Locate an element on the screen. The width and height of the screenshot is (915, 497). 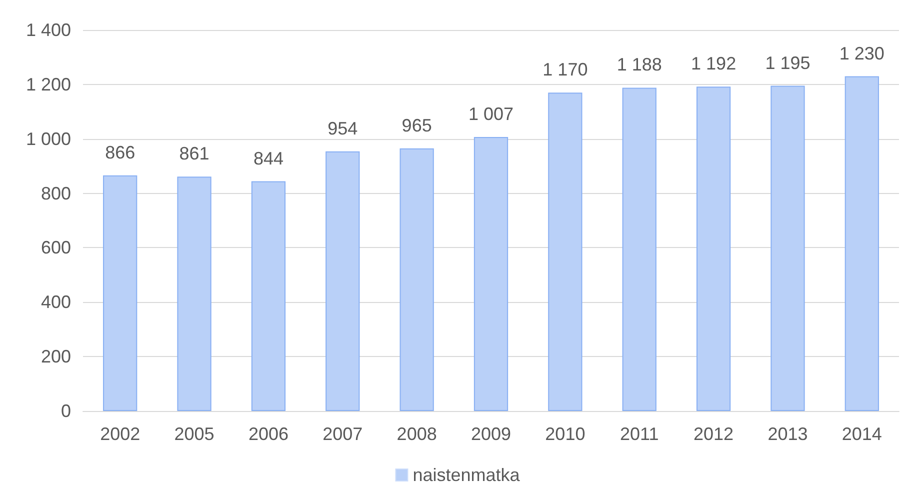
x-tick-label: 2007 is located at coordinates (342, 434).